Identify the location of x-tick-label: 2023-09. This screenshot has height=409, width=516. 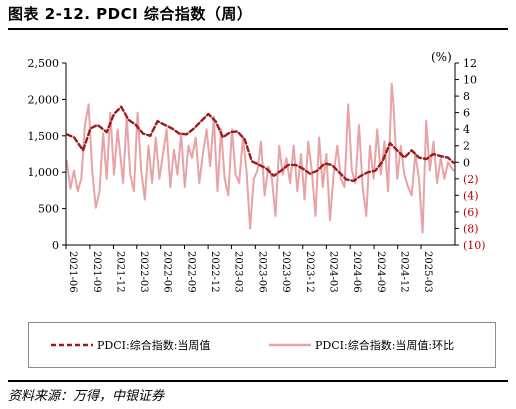
(285, 272).